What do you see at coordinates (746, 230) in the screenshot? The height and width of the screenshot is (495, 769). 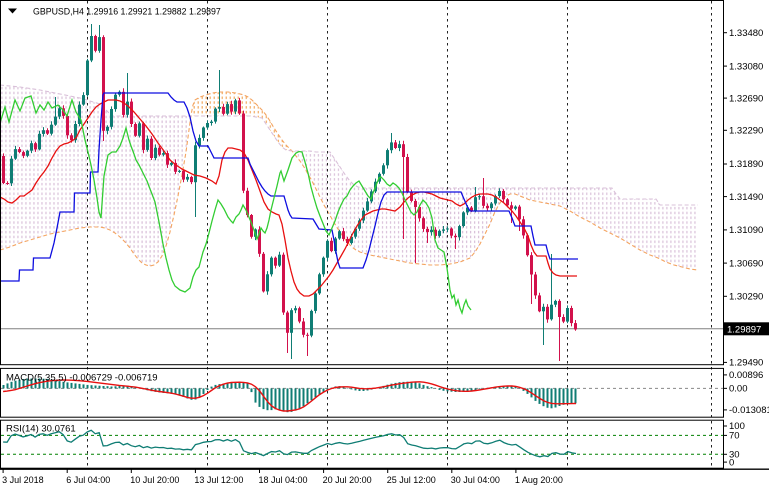 I see `svg-text: 1.31090` at bounding box center [746, 230].